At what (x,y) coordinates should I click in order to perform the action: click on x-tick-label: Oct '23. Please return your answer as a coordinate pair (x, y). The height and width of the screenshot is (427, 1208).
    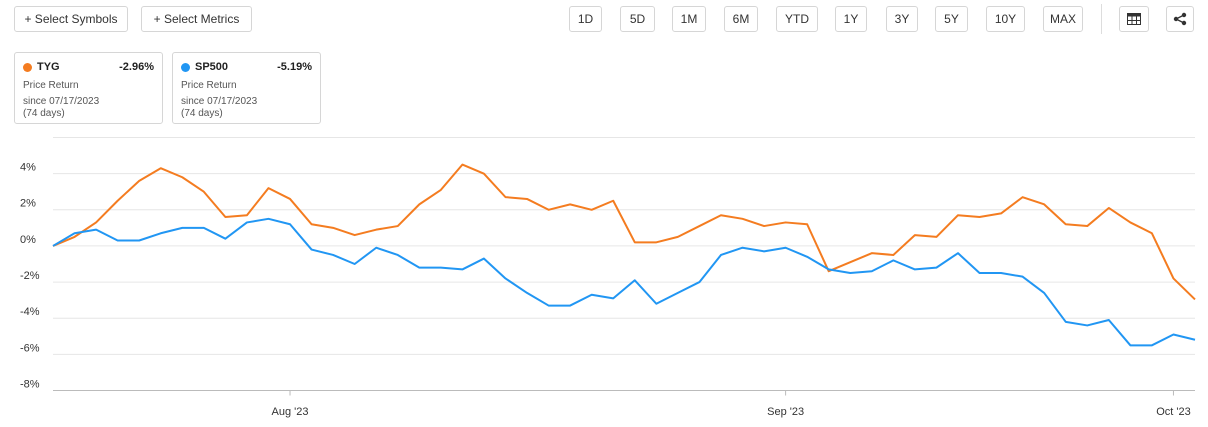
    Looking at the image, I should click on (1173, 412).